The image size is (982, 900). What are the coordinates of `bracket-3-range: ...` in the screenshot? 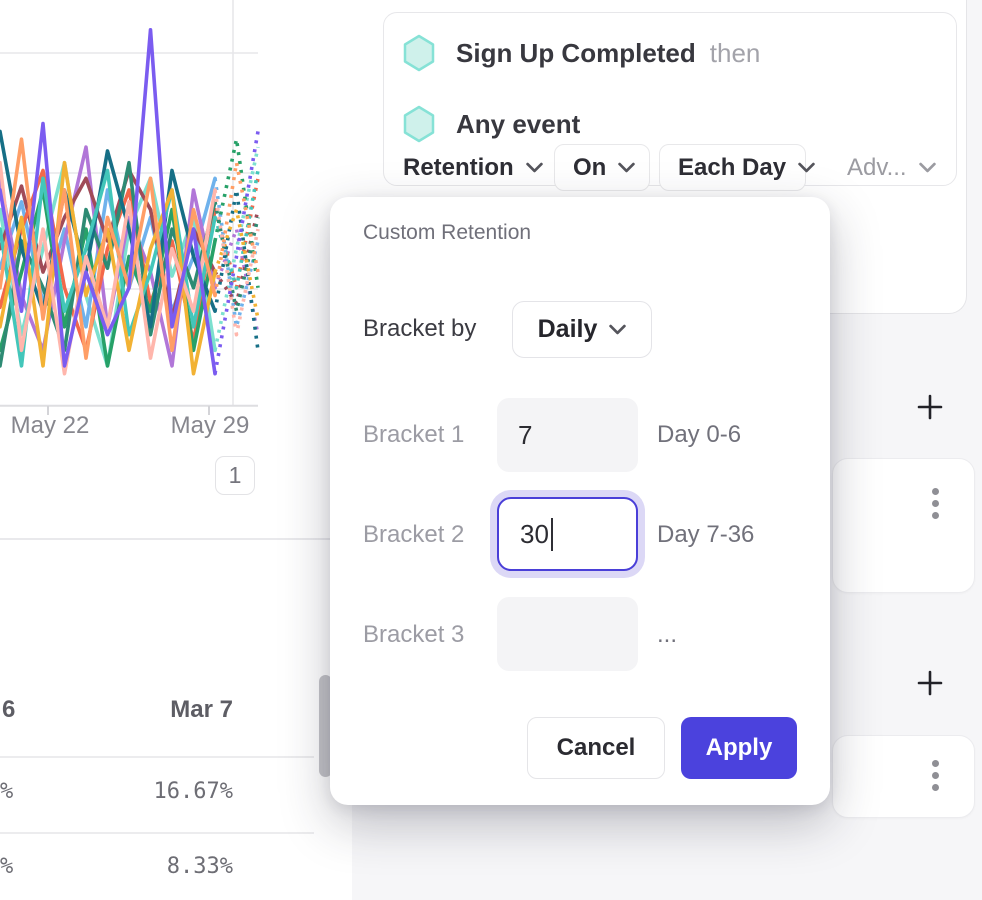 It's located at (667, 634).